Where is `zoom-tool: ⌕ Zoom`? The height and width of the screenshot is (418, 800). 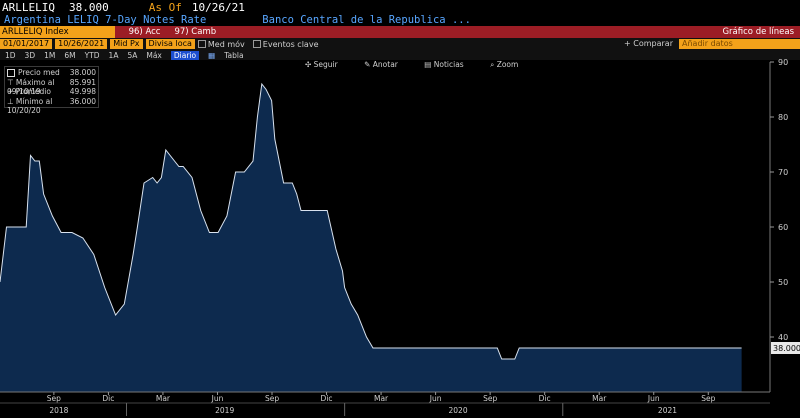 zoom-tool: ⌕ Zoom is located at coordinates (504, 64).